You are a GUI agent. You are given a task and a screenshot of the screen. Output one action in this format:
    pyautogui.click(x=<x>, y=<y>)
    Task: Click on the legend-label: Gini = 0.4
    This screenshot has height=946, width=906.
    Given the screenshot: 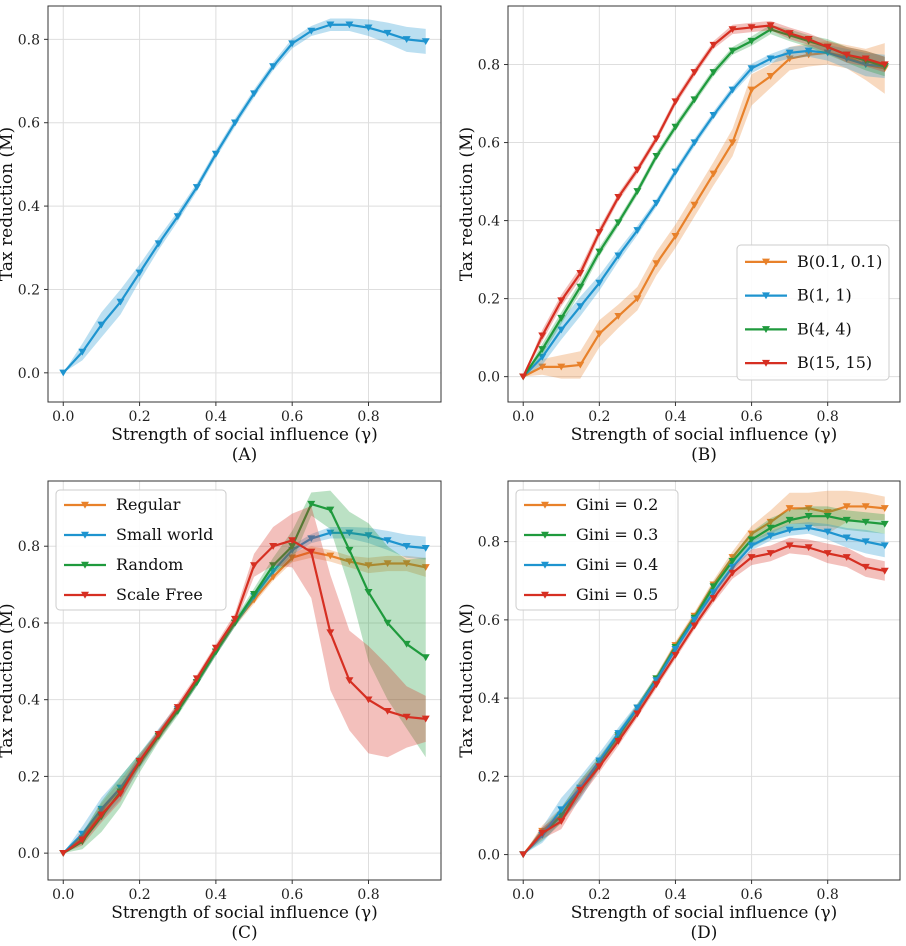 What is the action you would take?
    pyautogui.click(x=617, y=564)
    